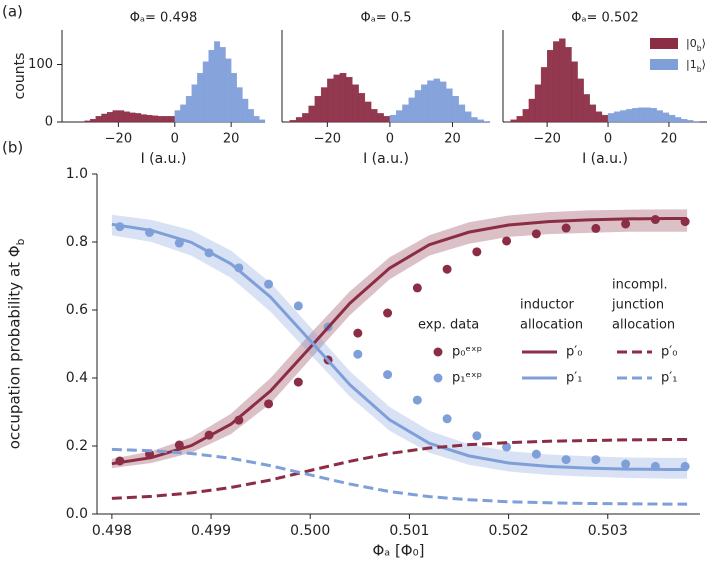 The width and height of the screenshot is (723, 567). I want to click on panel-label: (b), so click(12, 148).